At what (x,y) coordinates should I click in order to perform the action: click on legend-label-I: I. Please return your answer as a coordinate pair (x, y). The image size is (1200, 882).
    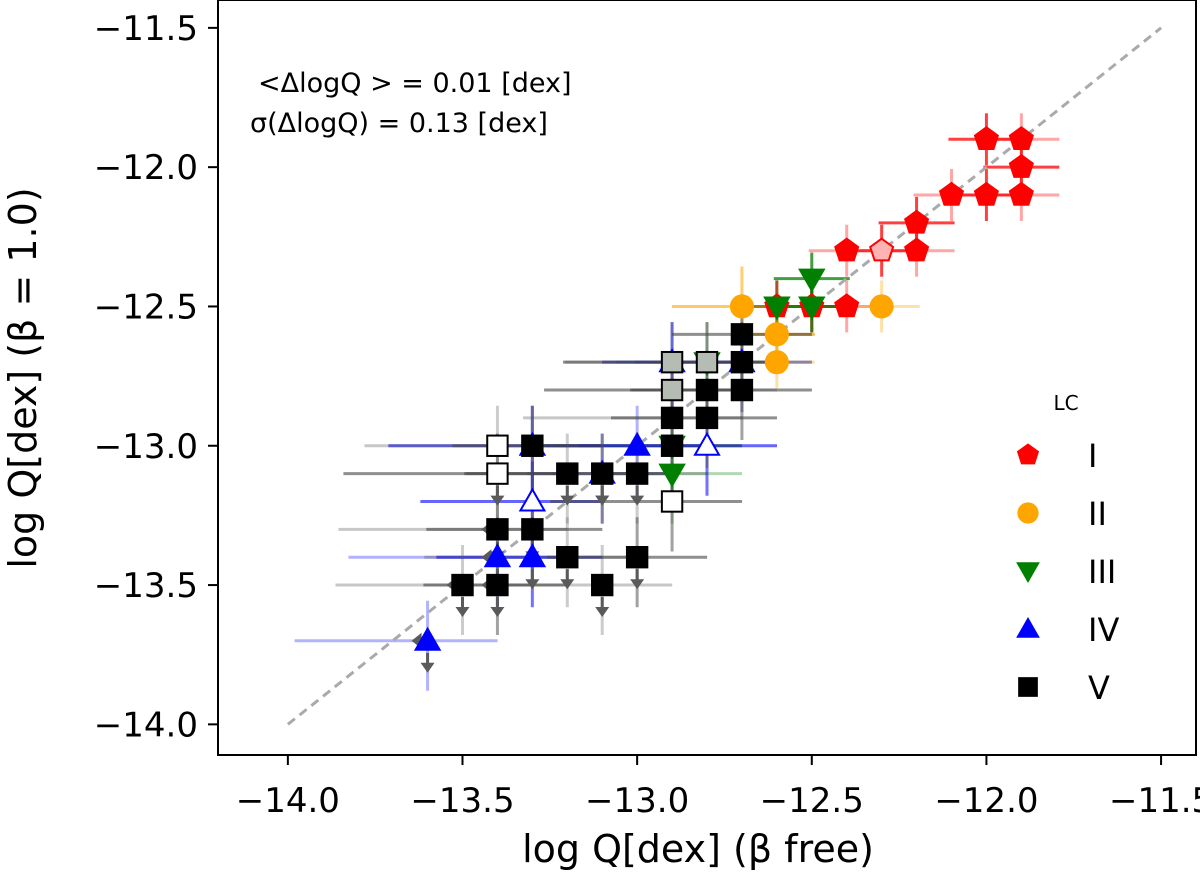
    Looking at the image, I should click on (1092, 456).